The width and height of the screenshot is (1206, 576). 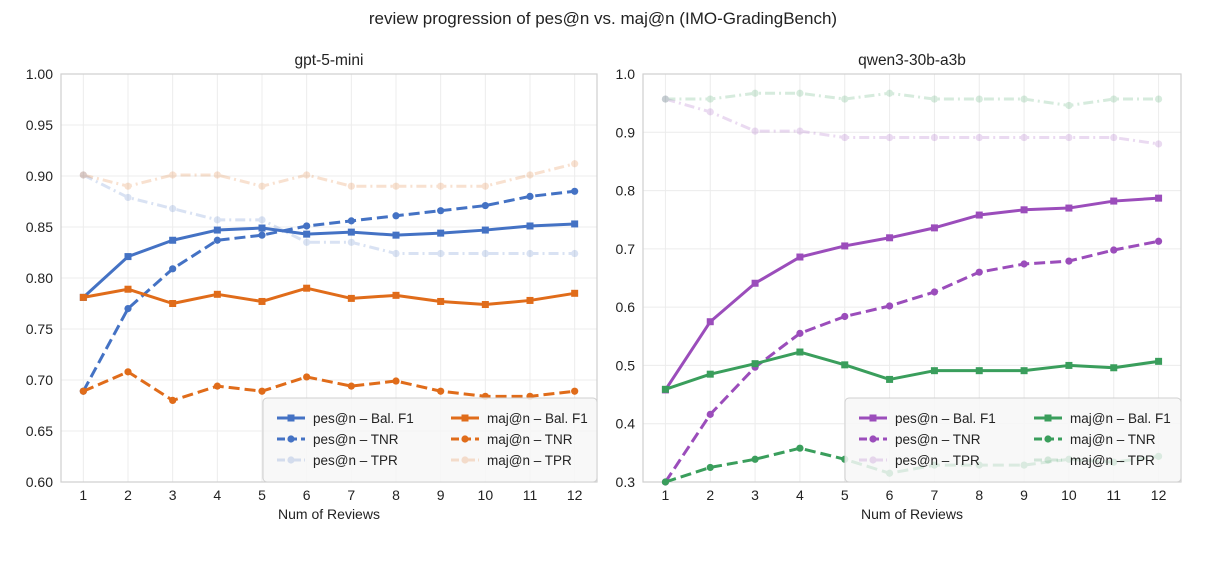 I want to click on y-tick-label: 1.00, so click(x=39, y=74).